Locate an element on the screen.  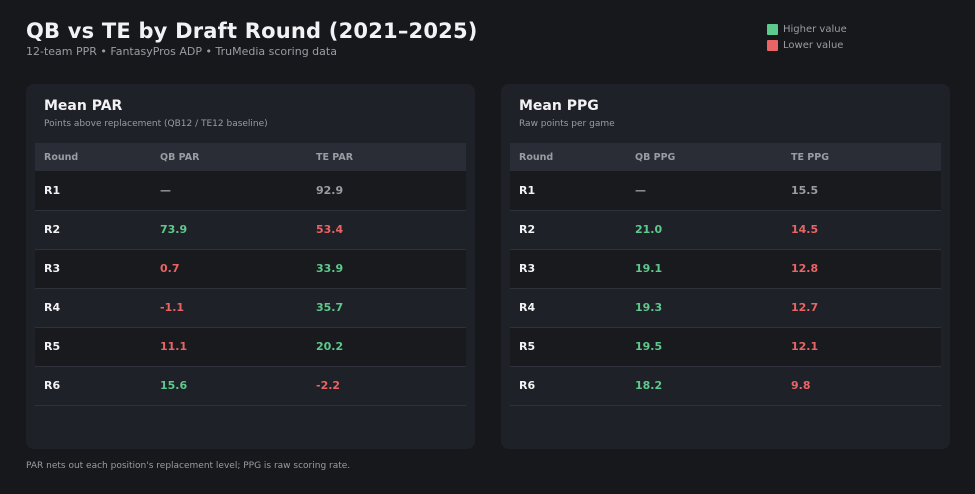
ppg-te-value-cell: 12.8 is located at coordinates (866, 269).